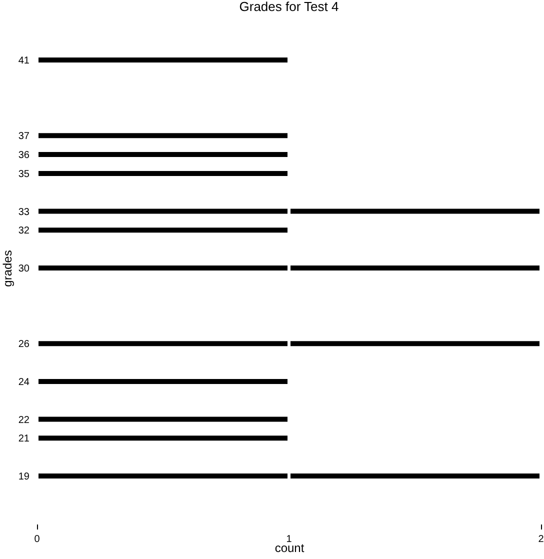  Describe the element at coordinates (289, 7) in the screenshot. I see `chart-title: Grades for Test 4` at that location.